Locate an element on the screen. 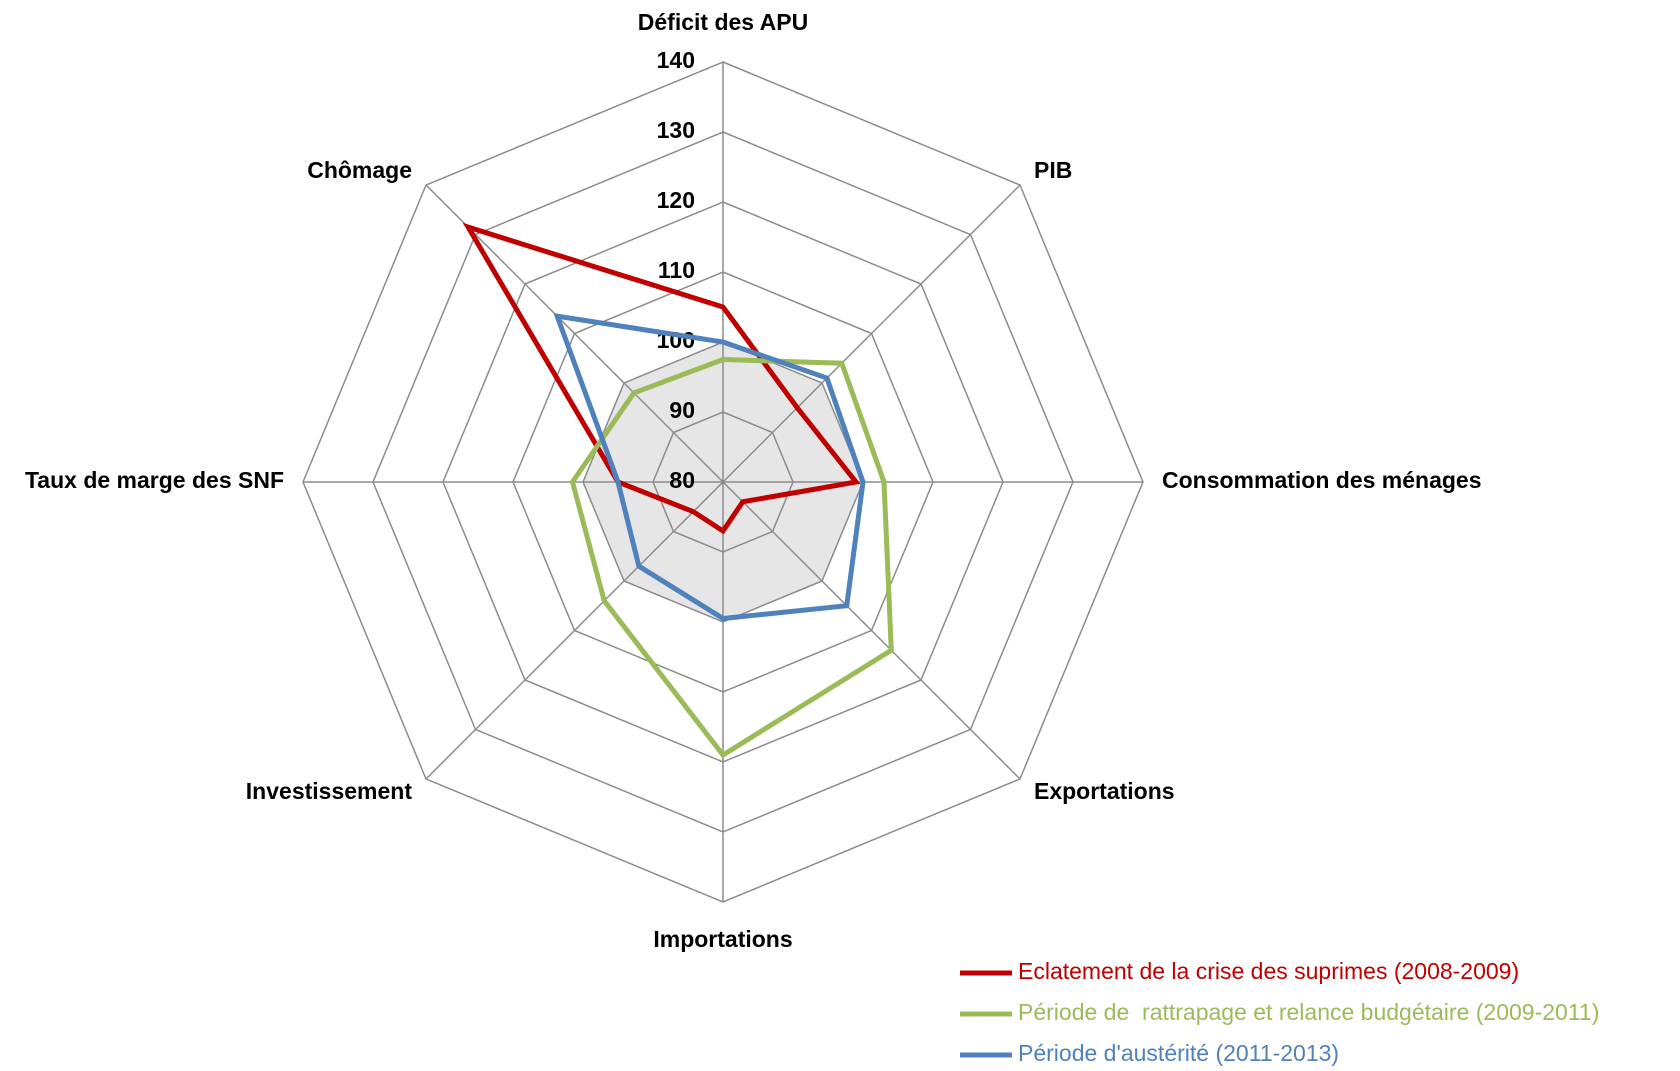  tick-label: 80 is located at coordinates (682, 480).